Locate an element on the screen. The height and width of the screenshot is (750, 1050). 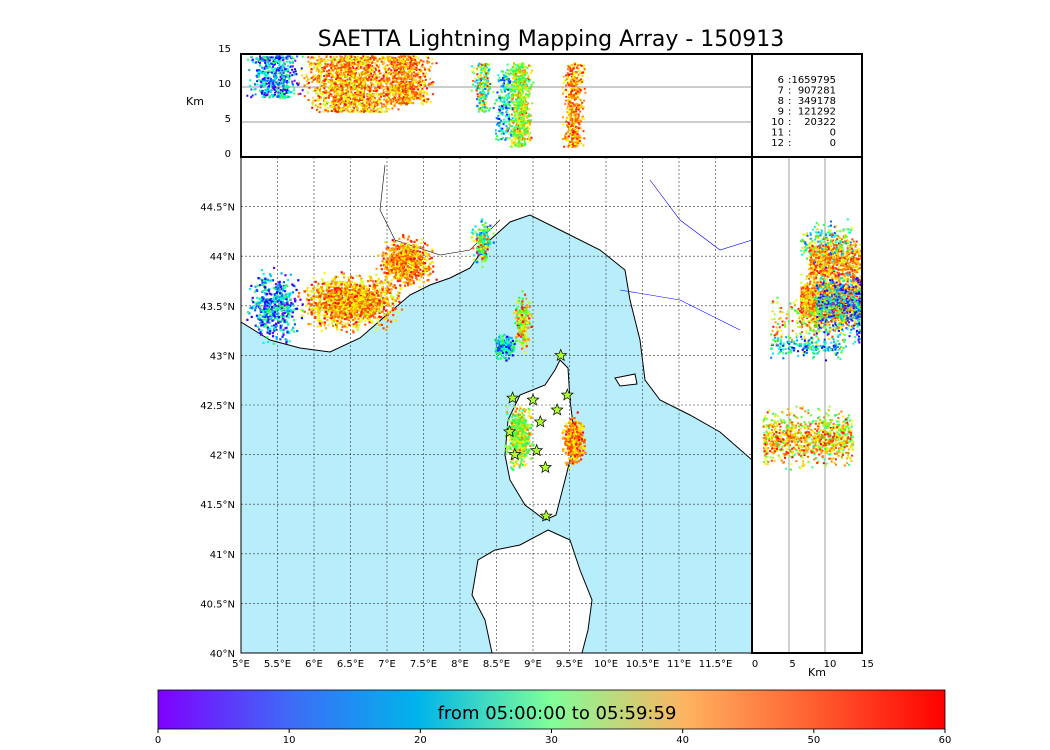
station-star-icon is located at coordinates (557, 409).